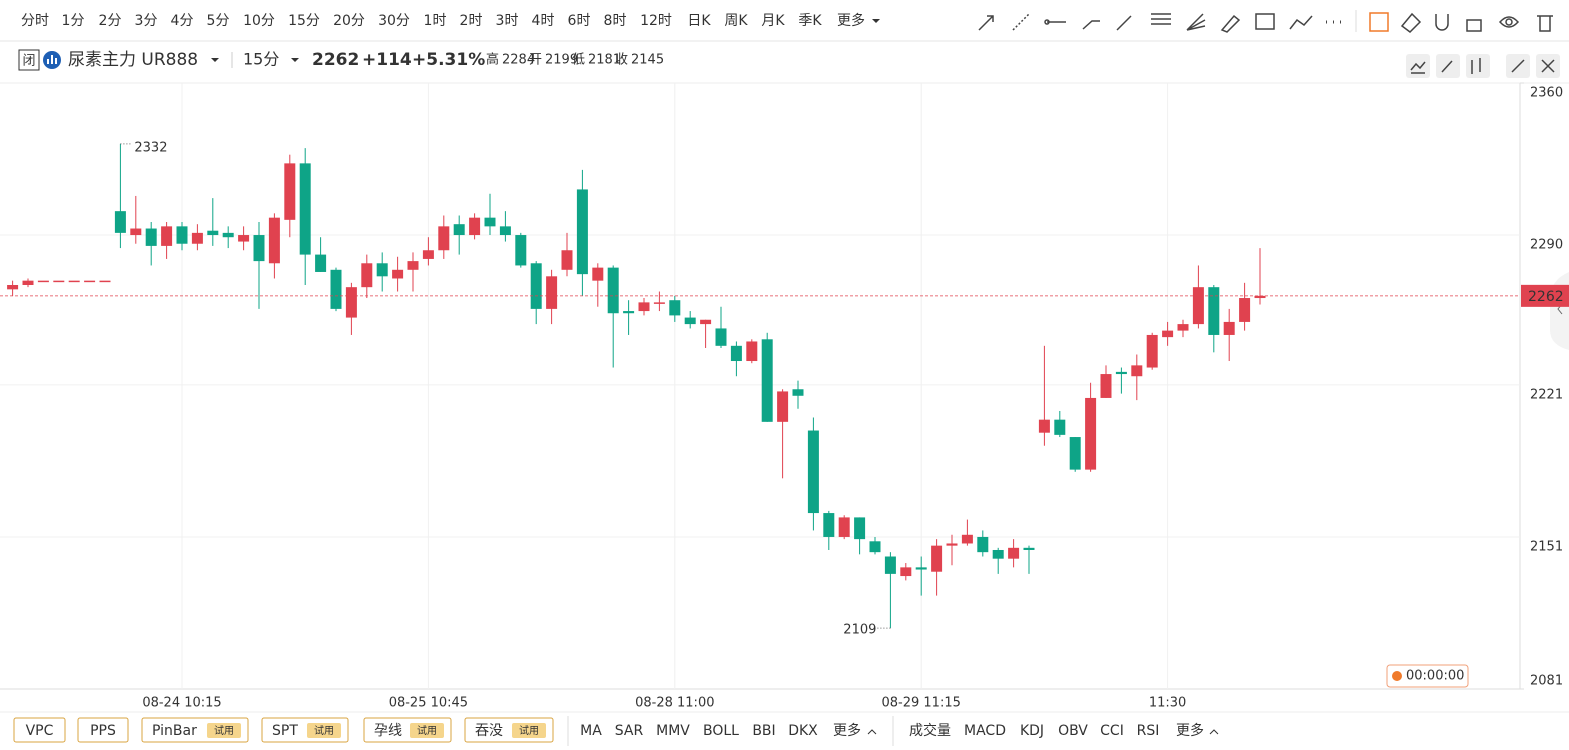 Image resolution: width=1569 pixels, height=750 pixels. Describe the element at coordinates (1461, 22) in the screenshot. I see `tool-settings` at that location.